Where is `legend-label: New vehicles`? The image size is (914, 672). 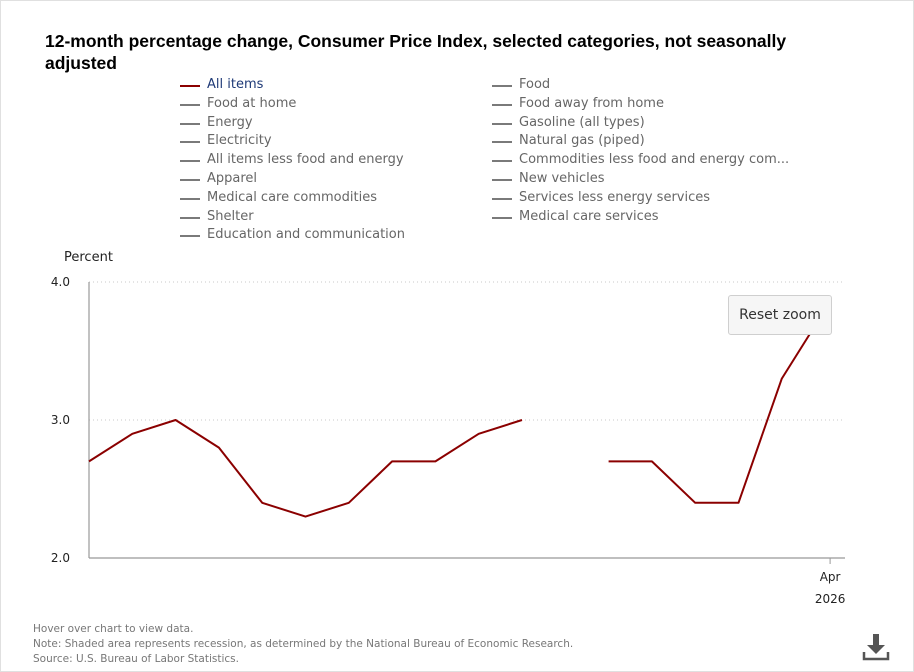
legend-label: New vehicles is located at coordinates (562, 178).